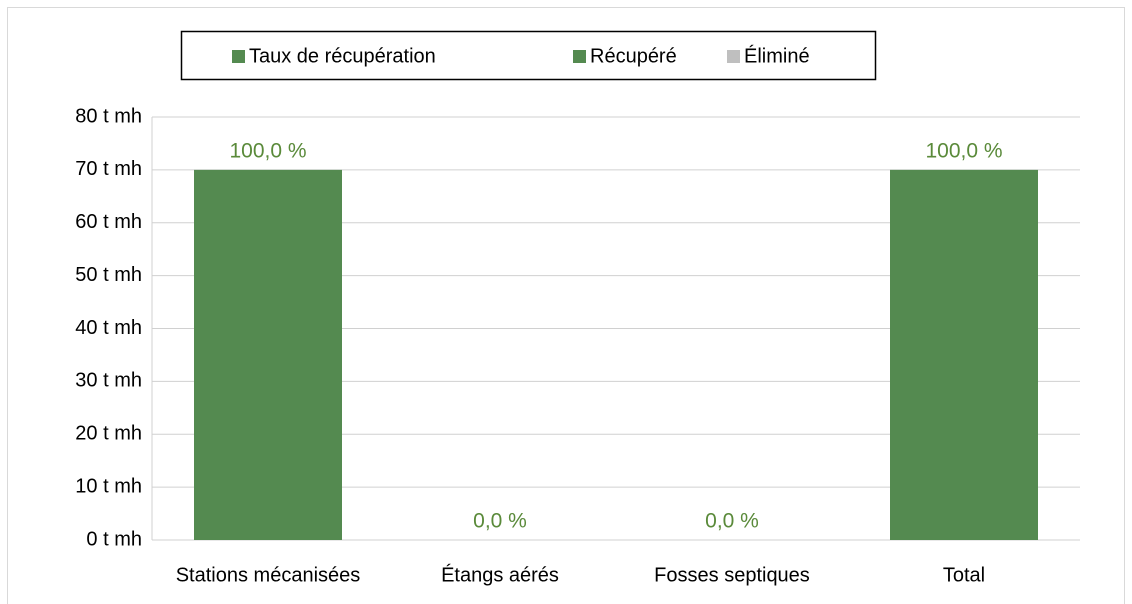 Image resolution: width=1132 pixels, height=604 pixels. Describe the element at coordinates (500, 574) in the screenshot. I see `x-tick-label: Étangs aérés` at that location.